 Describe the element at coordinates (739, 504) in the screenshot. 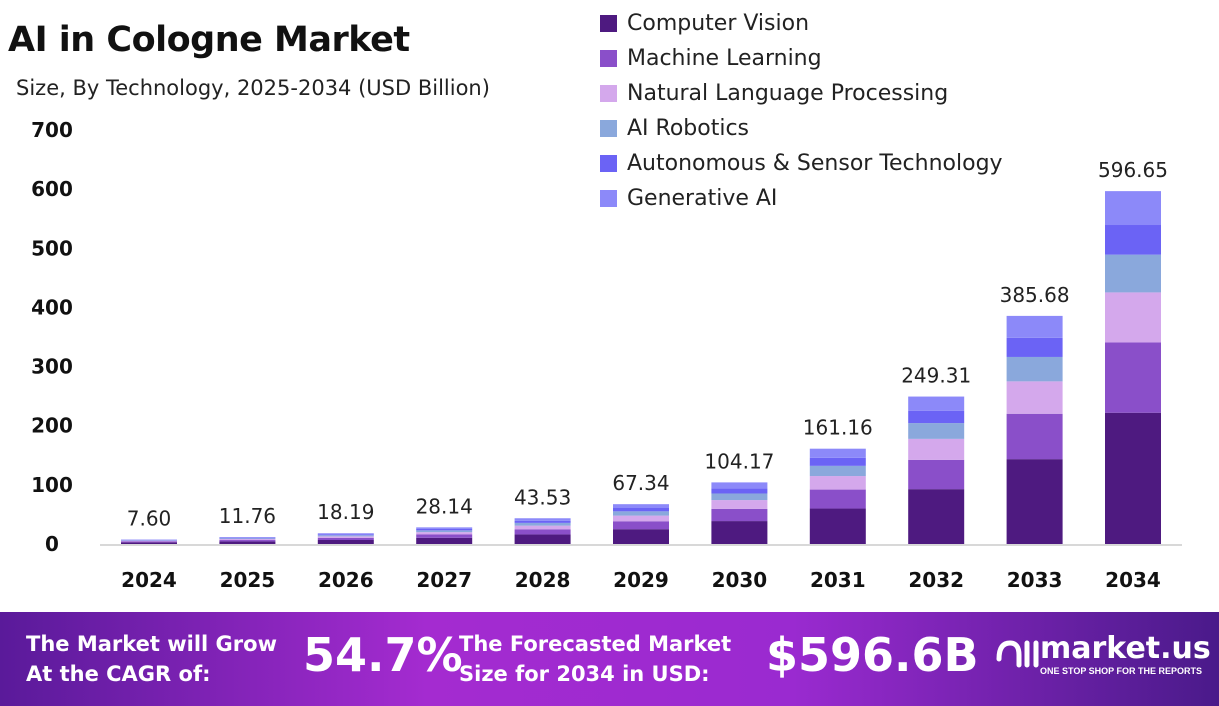

I see `bar-segment-natural-language-processing-2030` at that location.